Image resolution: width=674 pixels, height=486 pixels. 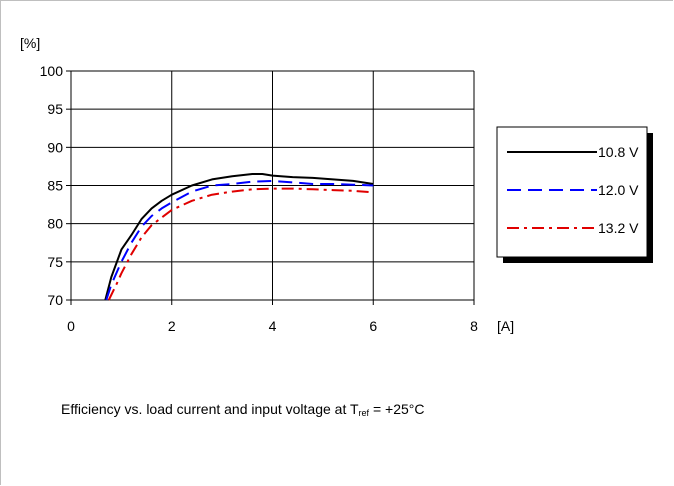 I want to click on caption-text-end: = +25°C, so click(x=397, y=409).